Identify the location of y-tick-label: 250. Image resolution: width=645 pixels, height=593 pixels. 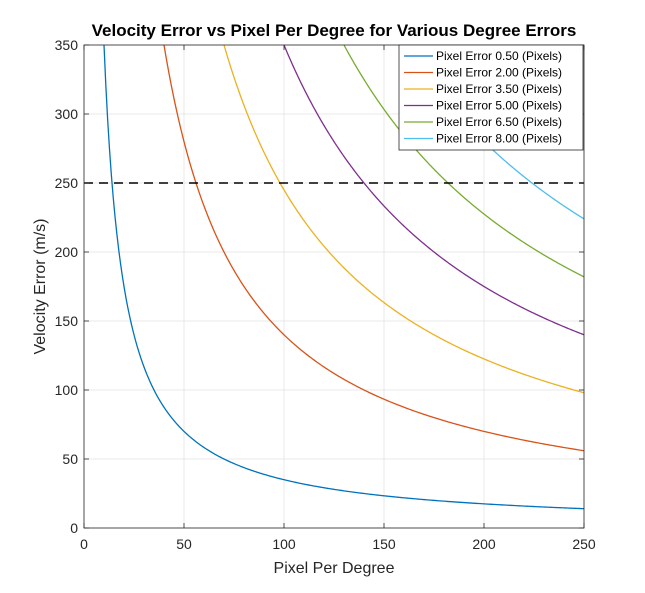
(67, 183).